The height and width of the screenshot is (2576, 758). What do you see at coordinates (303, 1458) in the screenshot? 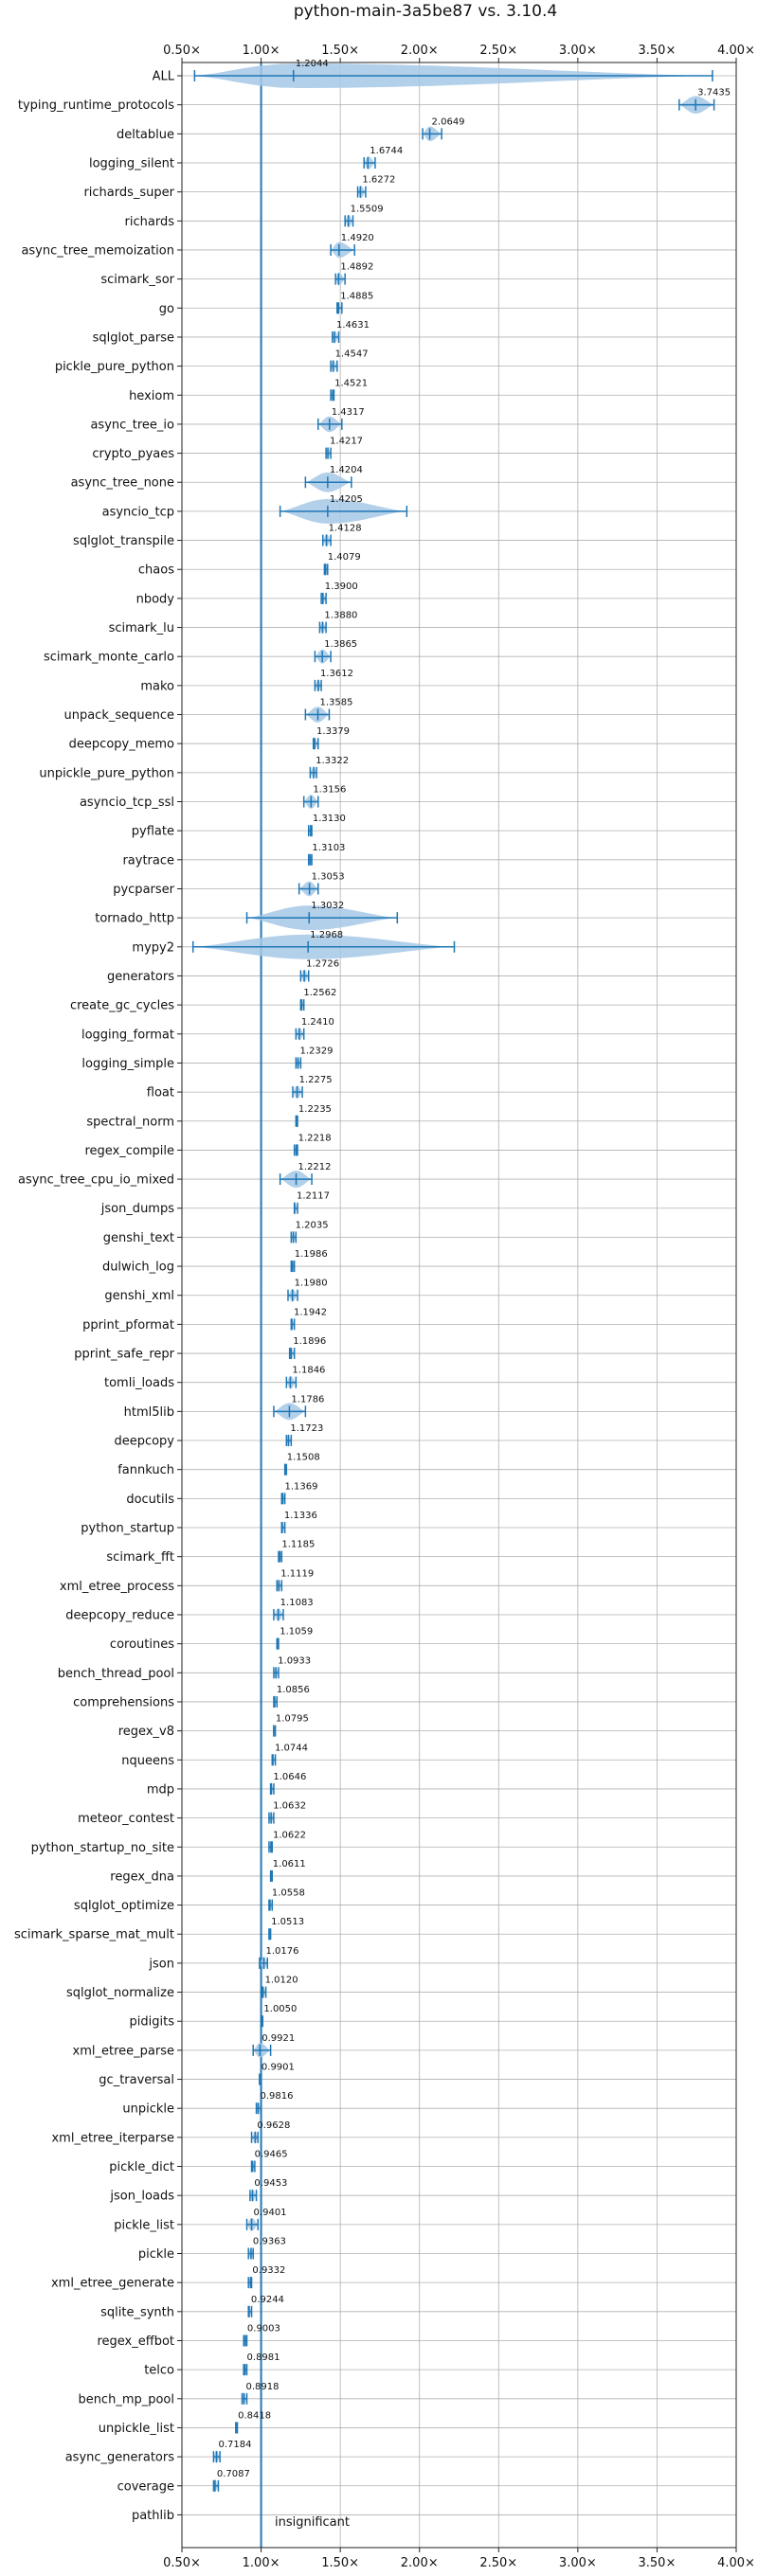
I see `median-value-label: 1.1508` at bounding box center [303, 1458].